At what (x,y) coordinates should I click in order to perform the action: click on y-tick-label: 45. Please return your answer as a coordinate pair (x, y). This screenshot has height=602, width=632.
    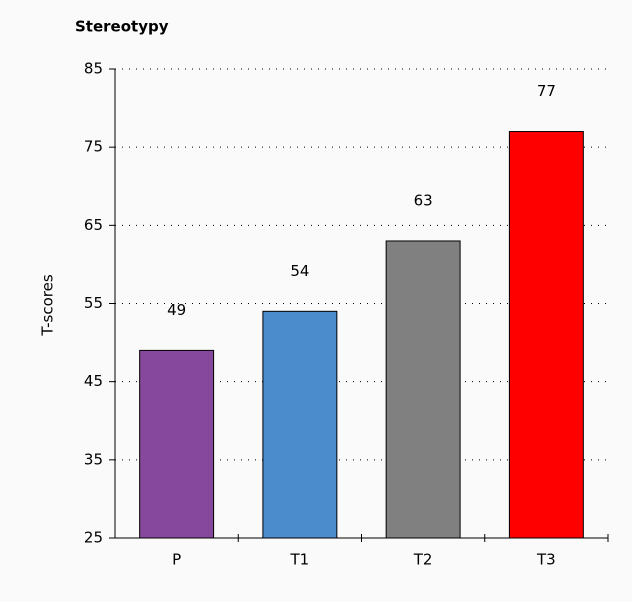
    Looking at the image, I should click on (93, 381).